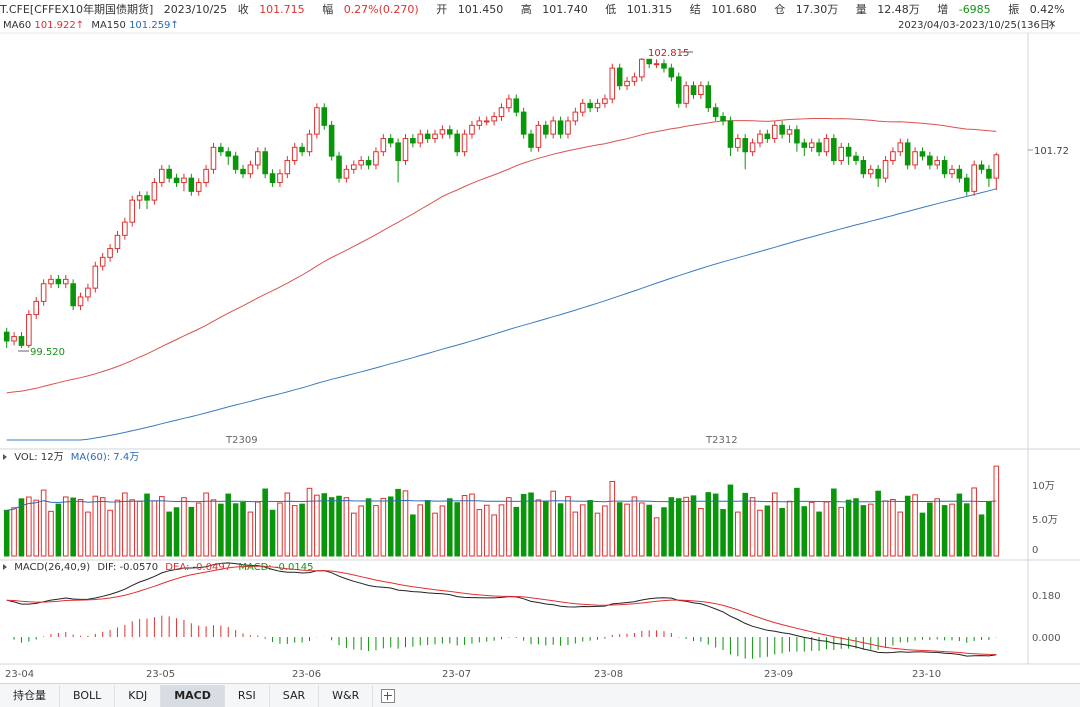 The image size is (1080, 707). I want to click on settle-value: 101.680, so click(734, 9).